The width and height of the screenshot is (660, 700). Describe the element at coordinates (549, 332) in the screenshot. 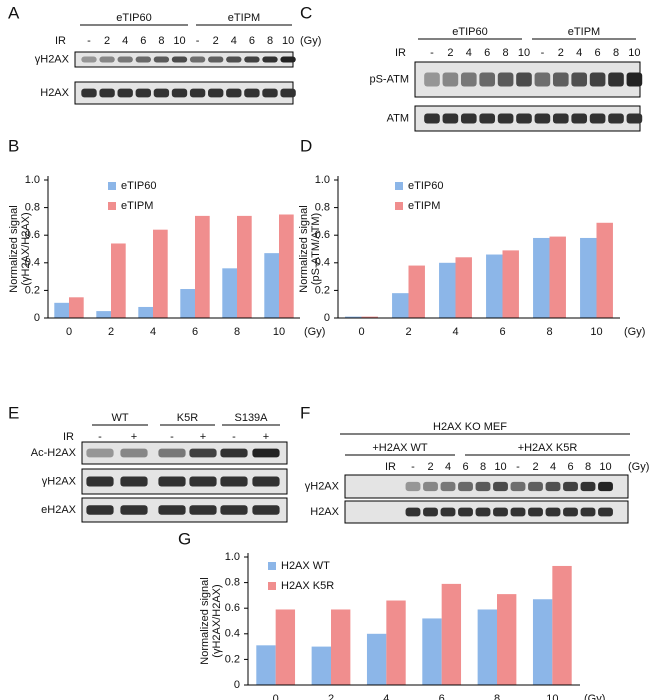

I see `x-tick-label: 8` at that location.